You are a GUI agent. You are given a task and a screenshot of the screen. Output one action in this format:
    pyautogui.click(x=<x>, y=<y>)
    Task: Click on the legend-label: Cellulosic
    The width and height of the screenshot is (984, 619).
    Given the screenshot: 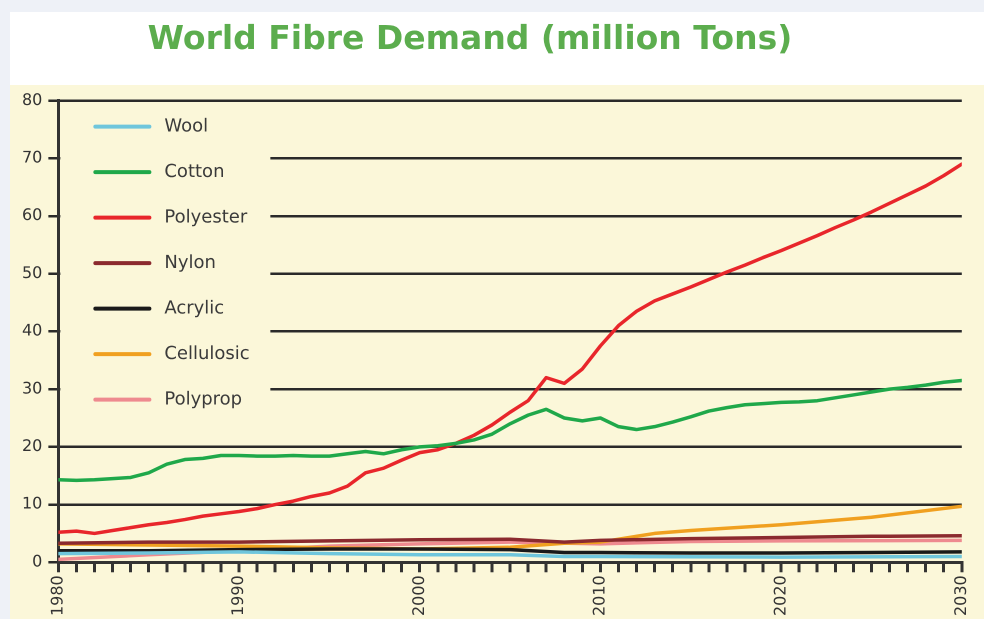 What is the action you would take?
    pyautogui.click(x=207, y=353)
    